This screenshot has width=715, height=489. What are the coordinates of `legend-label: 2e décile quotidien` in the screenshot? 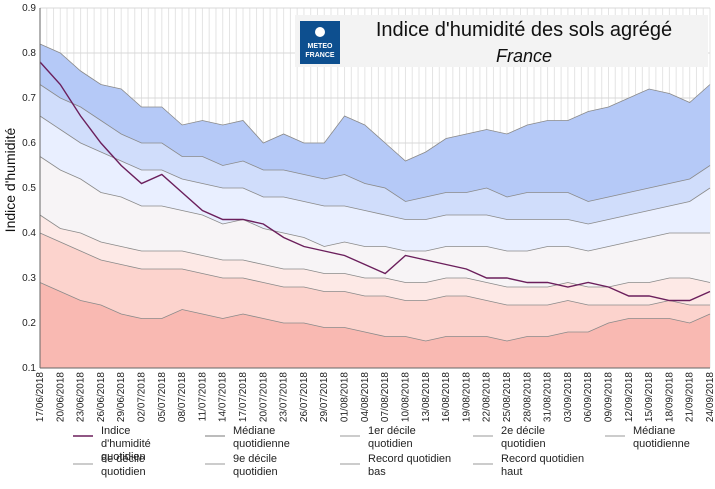 It's located at (523, 437).